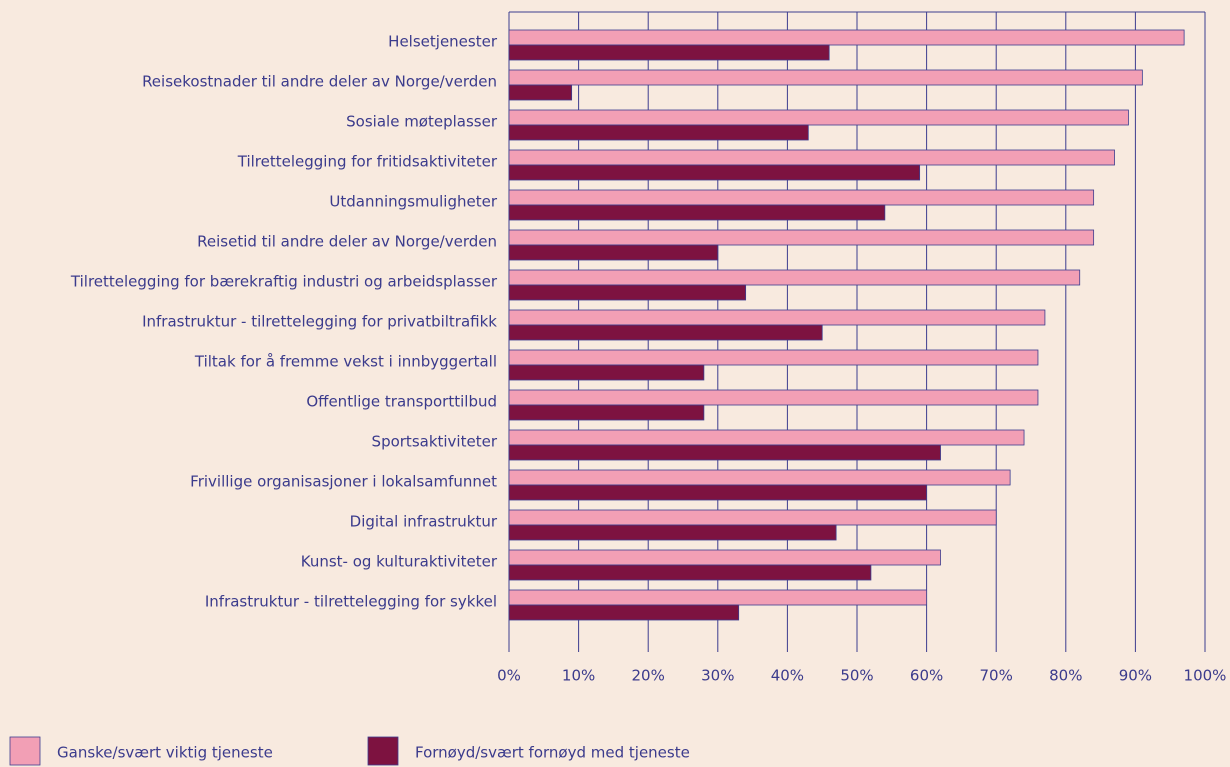  I want to click on x-tick-label: 0%, so click(509, 676).